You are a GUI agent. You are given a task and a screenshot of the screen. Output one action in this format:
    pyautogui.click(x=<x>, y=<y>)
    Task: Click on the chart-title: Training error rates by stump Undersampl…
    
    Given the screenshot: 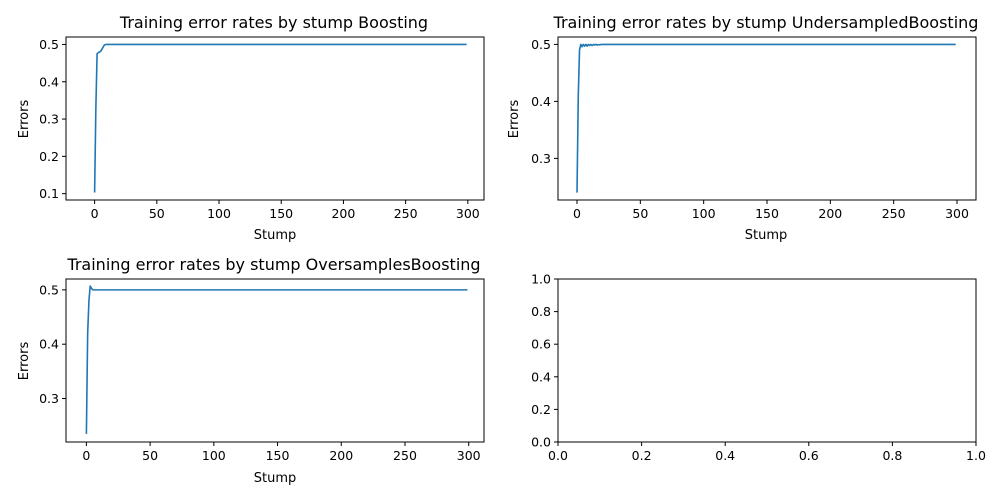 What is the action you would take?
    pyautogui.click(x=766, y=22)
    